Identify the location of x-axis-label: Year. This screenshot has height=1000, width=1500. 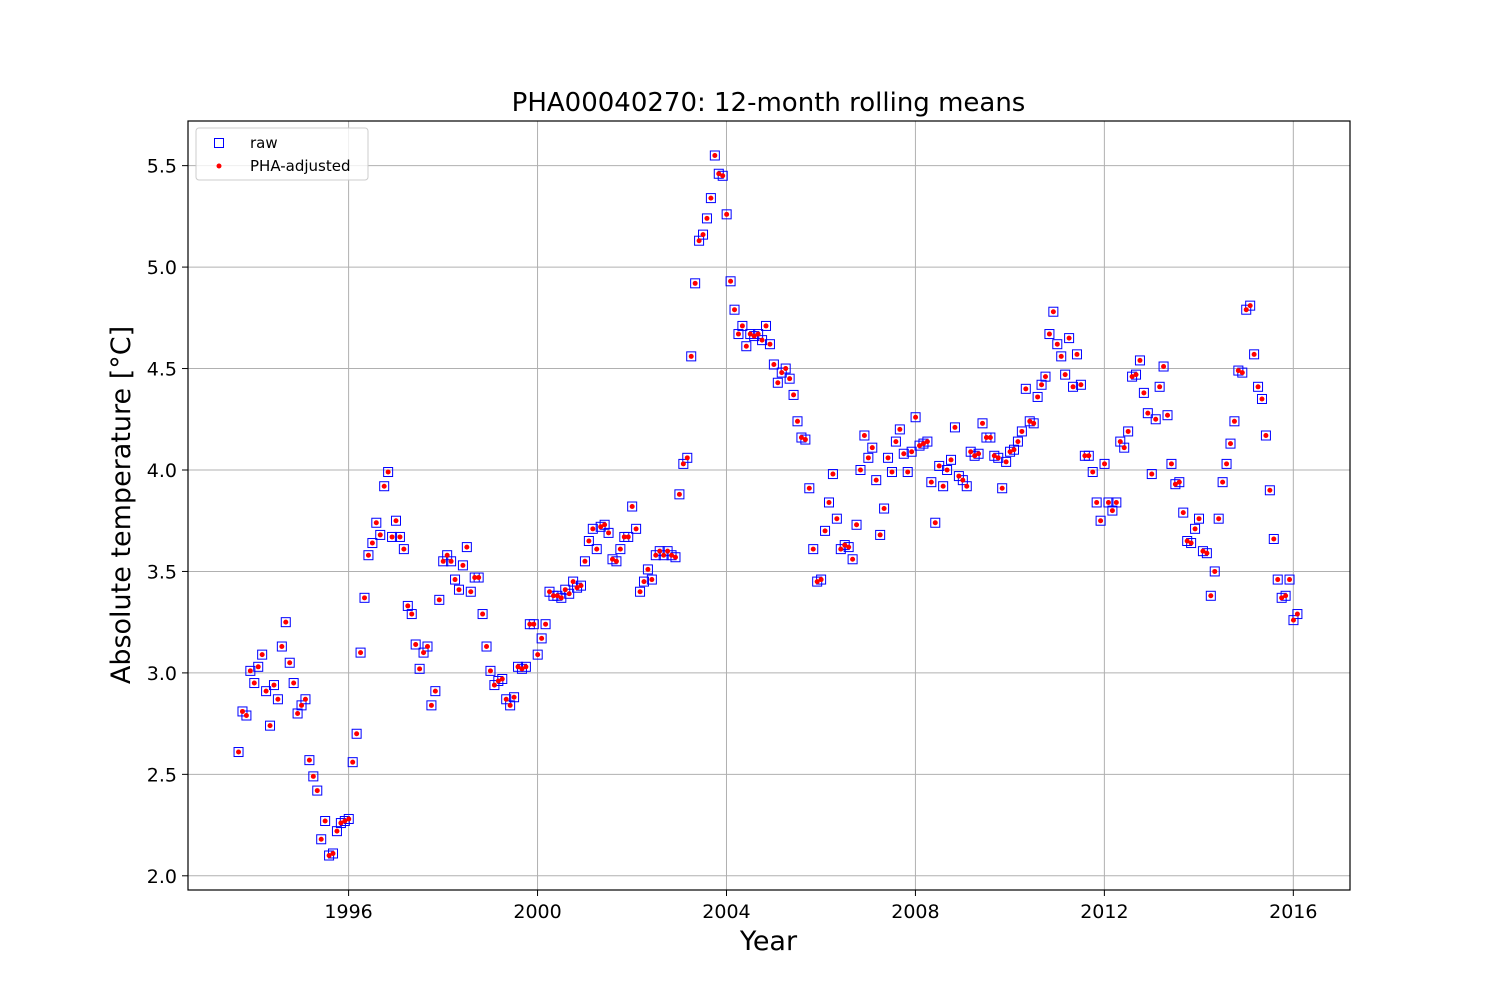
(768, 941).